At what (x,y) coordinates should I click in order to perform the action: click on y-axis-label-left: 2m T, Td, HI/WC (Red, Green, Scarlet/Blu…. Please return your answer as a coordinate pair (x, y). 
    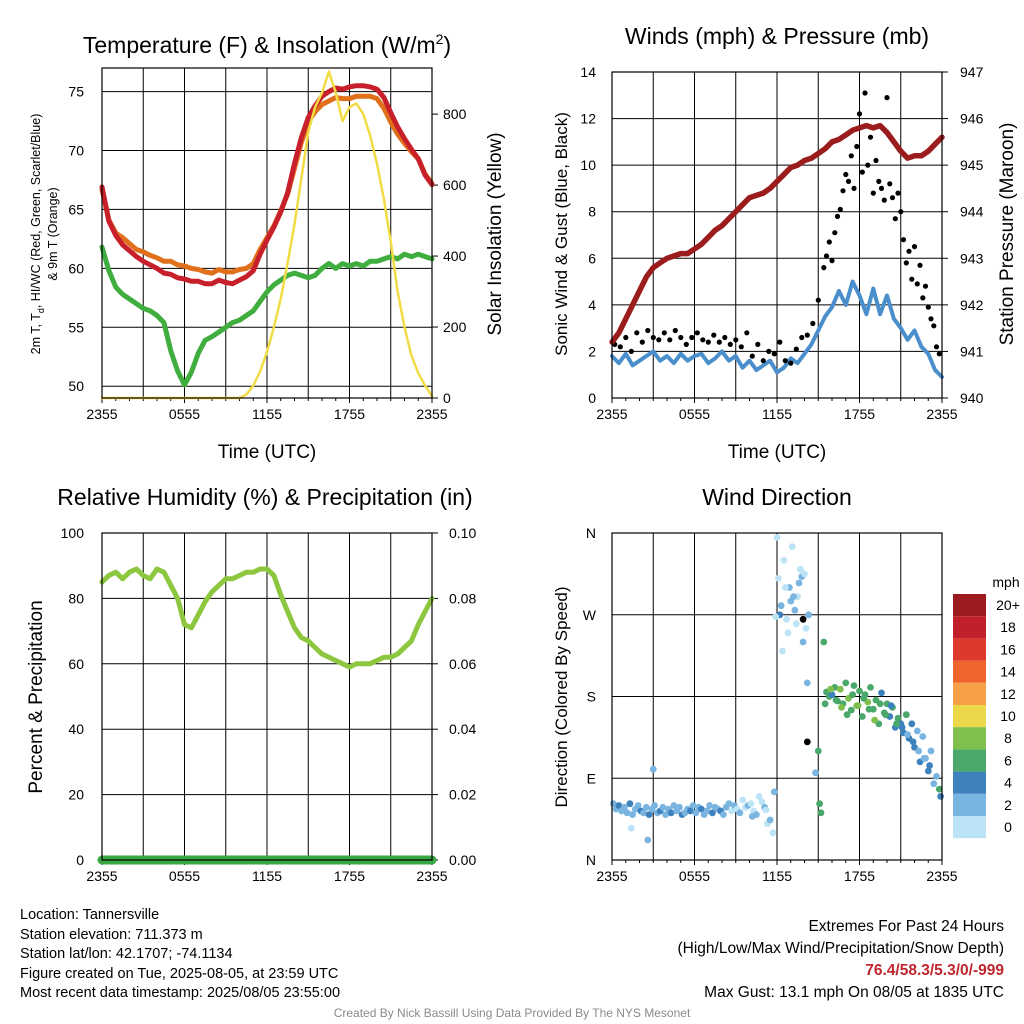
    Looking at the image, I should click on (37, 234).